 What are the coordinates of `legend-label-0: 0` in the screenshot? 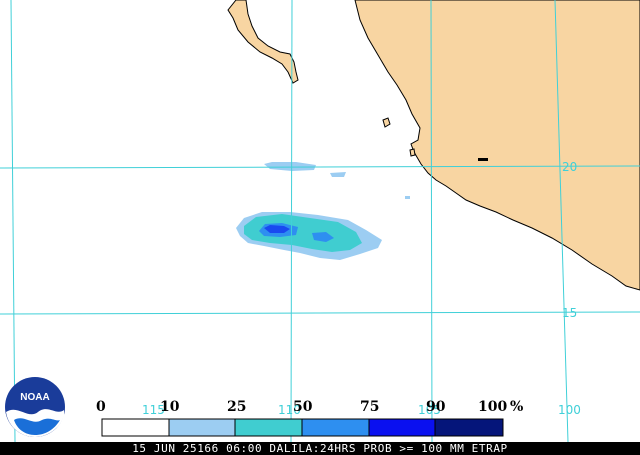 It's located at (101, 407).